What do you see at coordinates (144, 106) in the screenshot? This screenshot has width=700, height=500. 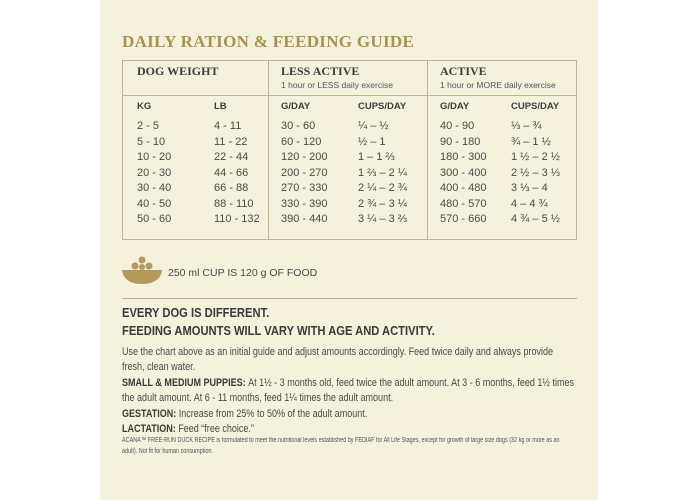 I see `column-header: KG` at bounding box center [144, 106].